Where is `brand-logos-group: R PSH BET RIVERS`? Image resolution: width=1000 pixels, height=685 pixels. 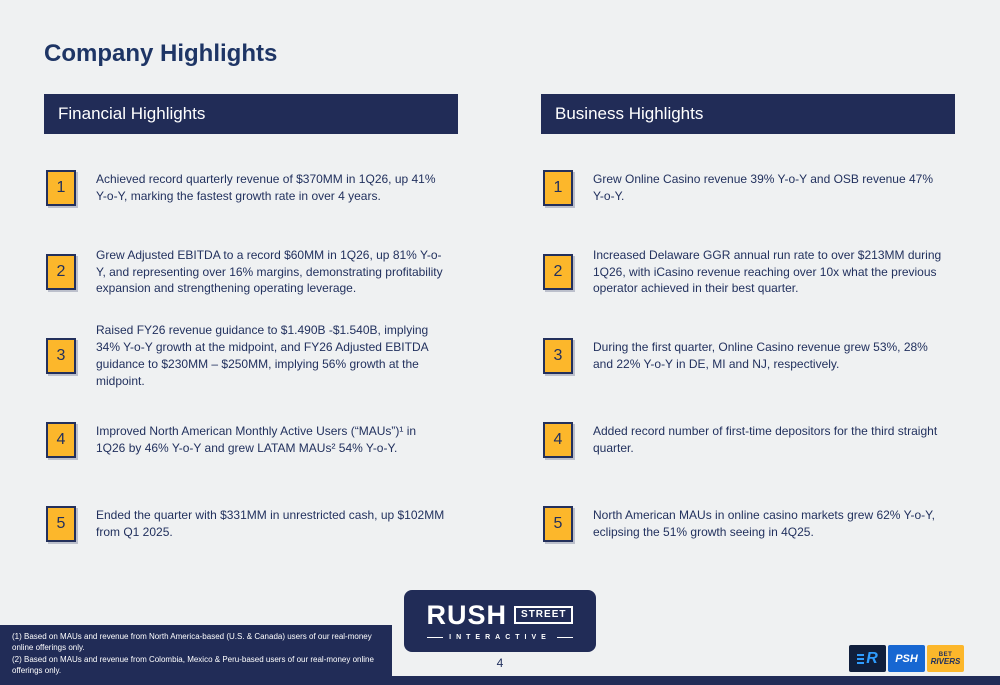 brand-logos-group: R PSH BET RIVERS is located at coordinates (906, 658).